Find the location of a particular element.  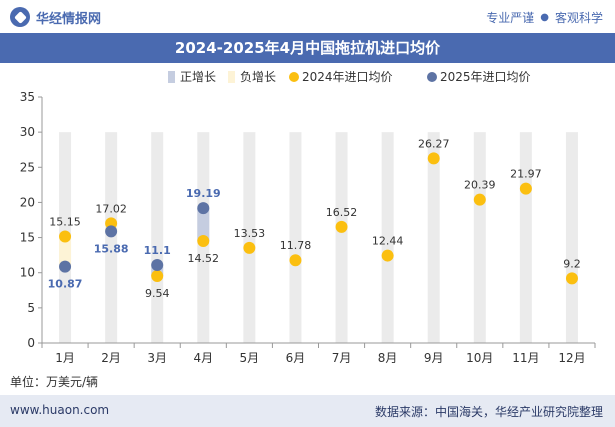

value-label-2024: 20.39 is located at coordinates (480, 185).